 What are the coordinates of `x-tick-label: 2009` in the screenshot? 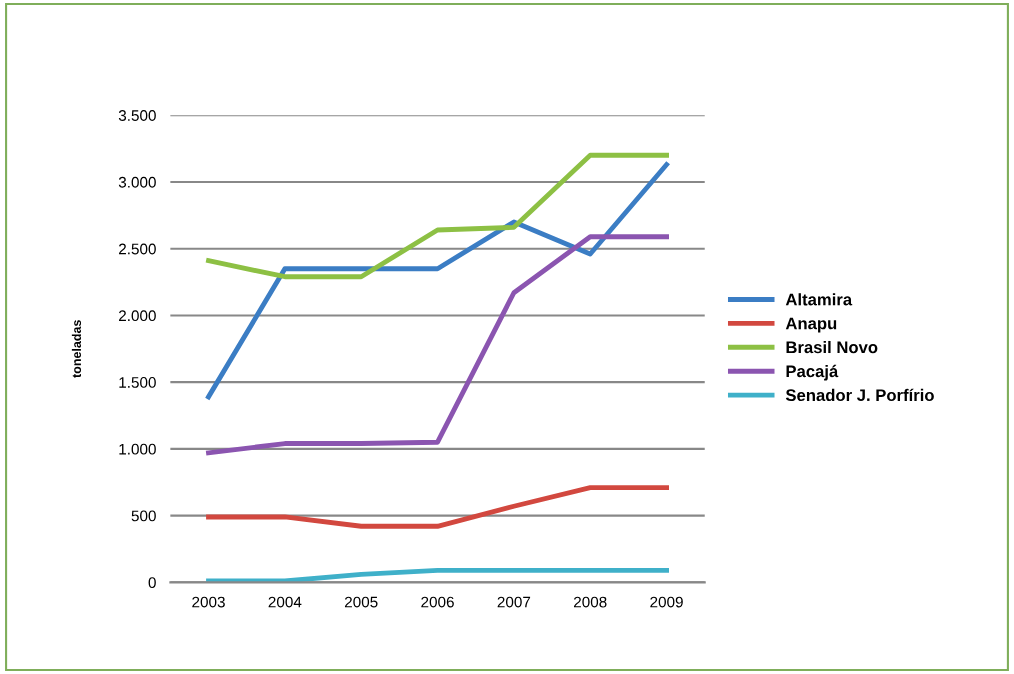 It's located at (666, 602).